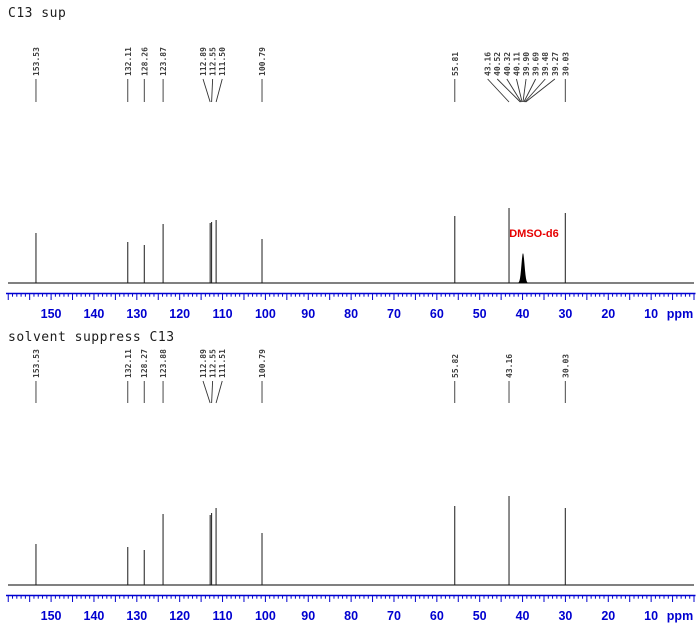 The width and height of the screenshot is (697, 632). Describe the element at coordinates (545, 64) in the screenshot. I see `peak-value-label: 39.48` at that location.